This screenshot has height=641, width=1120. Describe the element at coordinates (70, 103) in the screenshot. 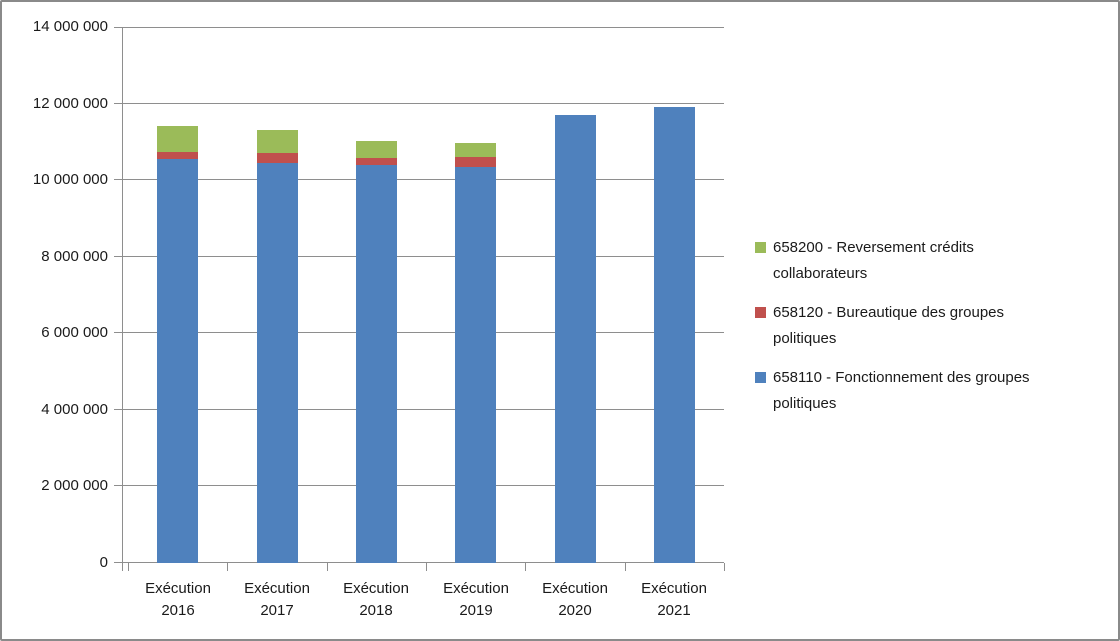

I see `y-axis-tick-label: 12 000 000` at that location.